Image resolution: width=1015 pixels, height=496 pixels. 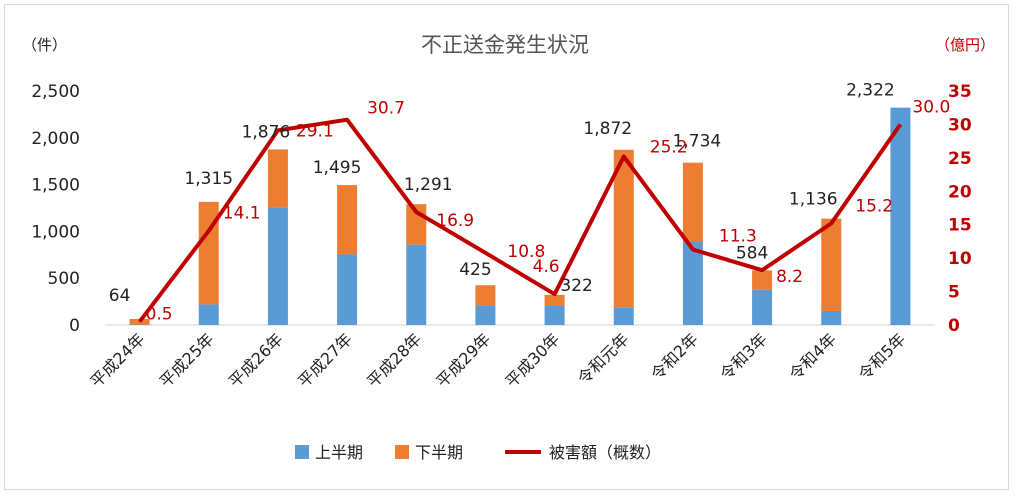 What do you see at coordinates (475, 270) in the screenshot?
I see `total-label: 425` at bounding box center [475, 270].